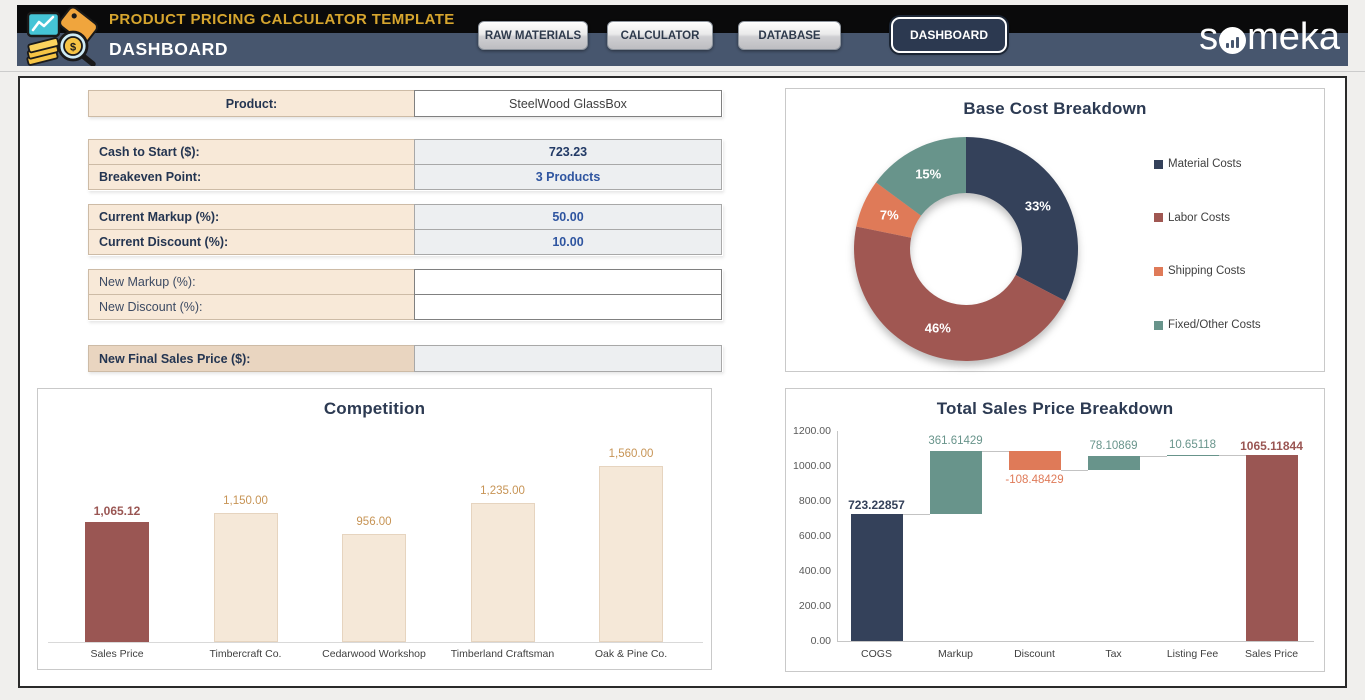 The image size is (1365, 700). What do you see at coordinates (1233, 40) in the screenshot?
I see `brand-chart-icon` at bounding box center [1233, 40].